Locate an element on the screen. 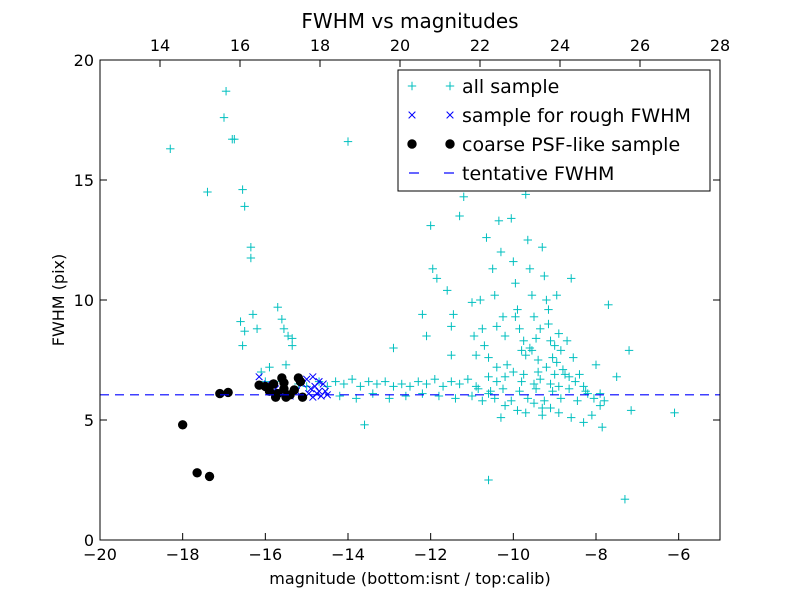  legend-label: all sample is located at coordinates (510, 87).